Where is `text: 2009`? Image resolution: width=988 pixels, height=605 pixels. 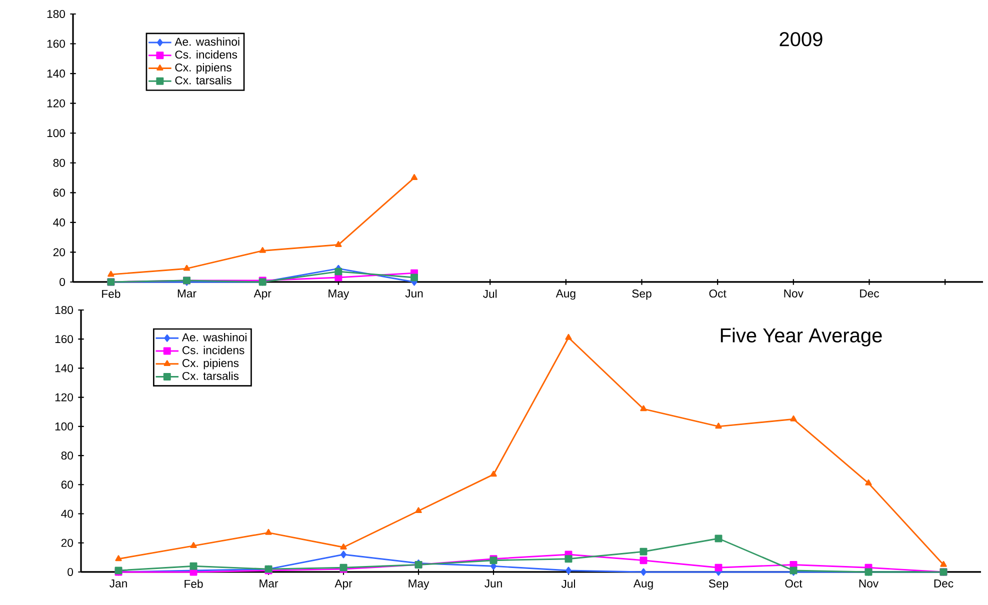 text: 2009 is located at coordinates (801, 39).